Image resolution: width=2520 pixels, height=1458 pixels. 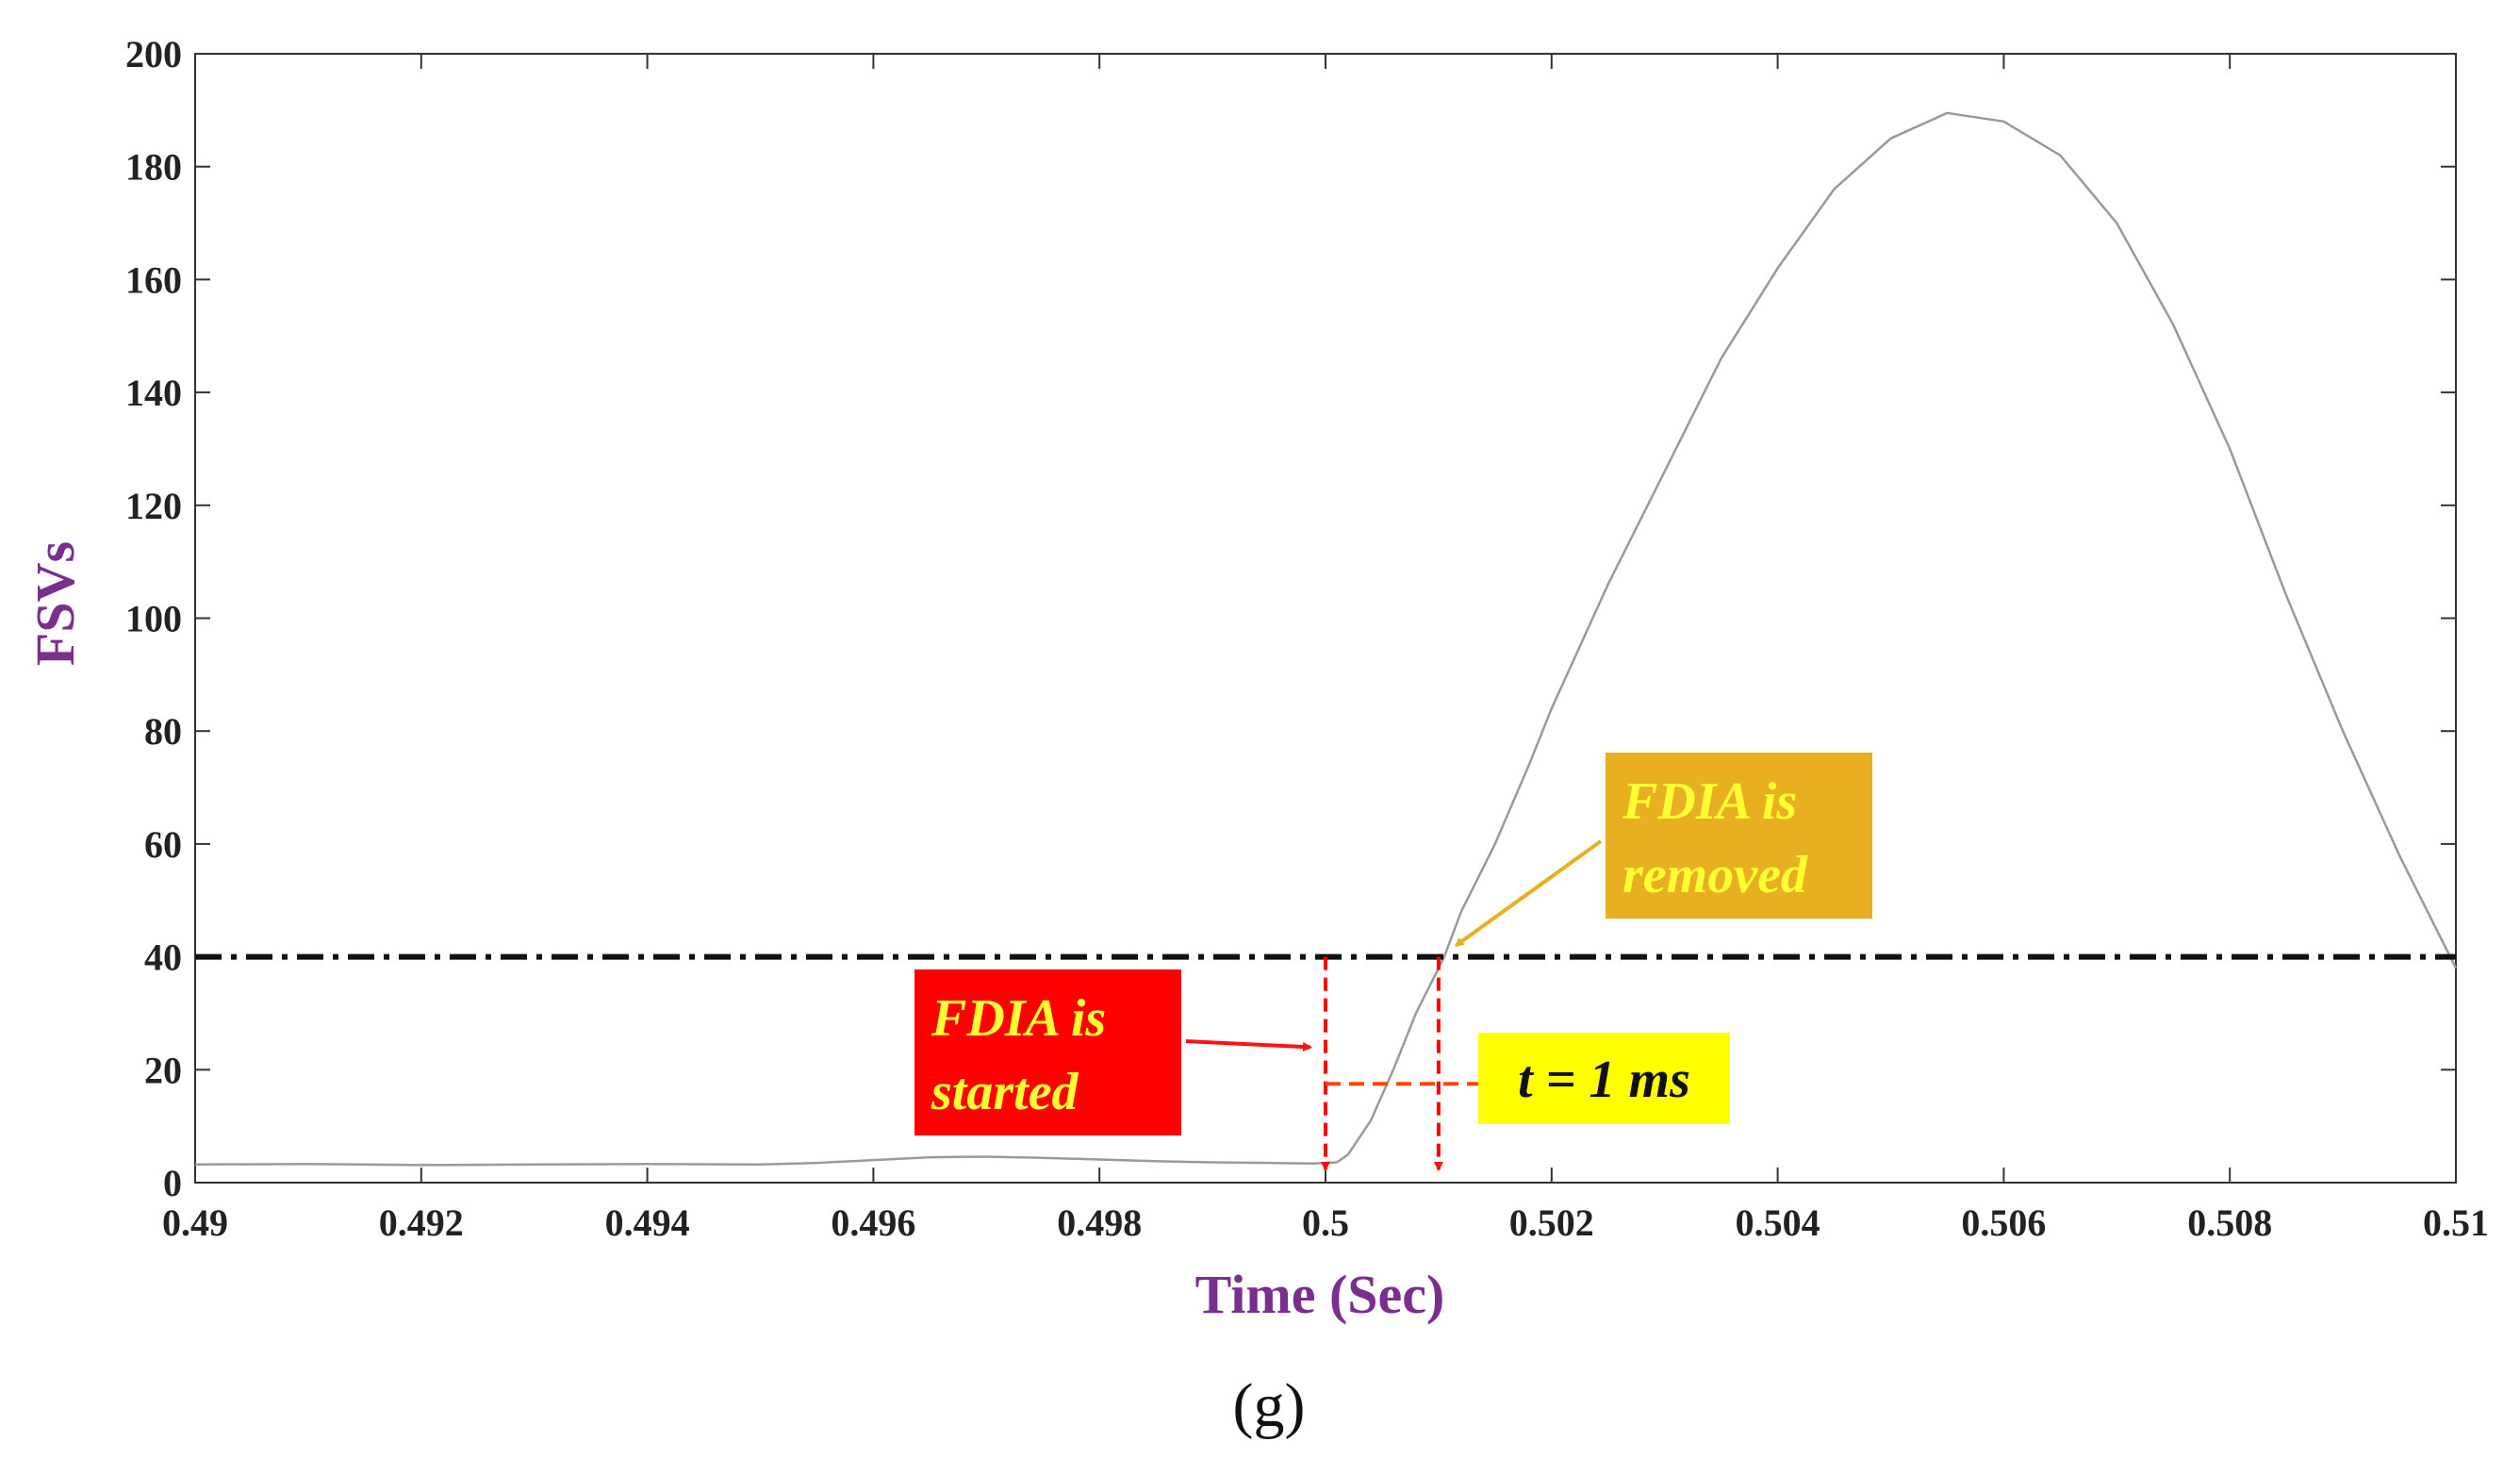 What do you see at coordinates (154, 393) in the screenshot?
I see `y-tick-label: 140` at bounding box center [154, 393].